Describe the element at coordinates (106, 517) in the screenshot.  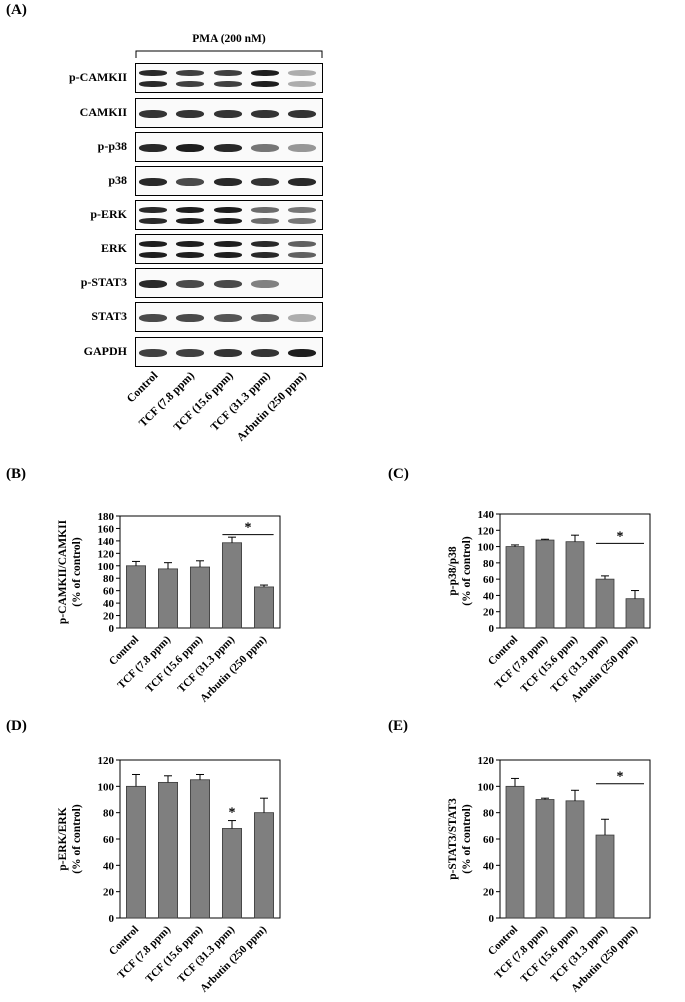
I see `y-tick-label: 180` at that location.